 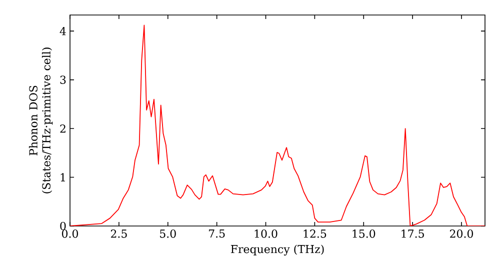 I want to click on y-tick-label: 0, so click(x=63, y=226).